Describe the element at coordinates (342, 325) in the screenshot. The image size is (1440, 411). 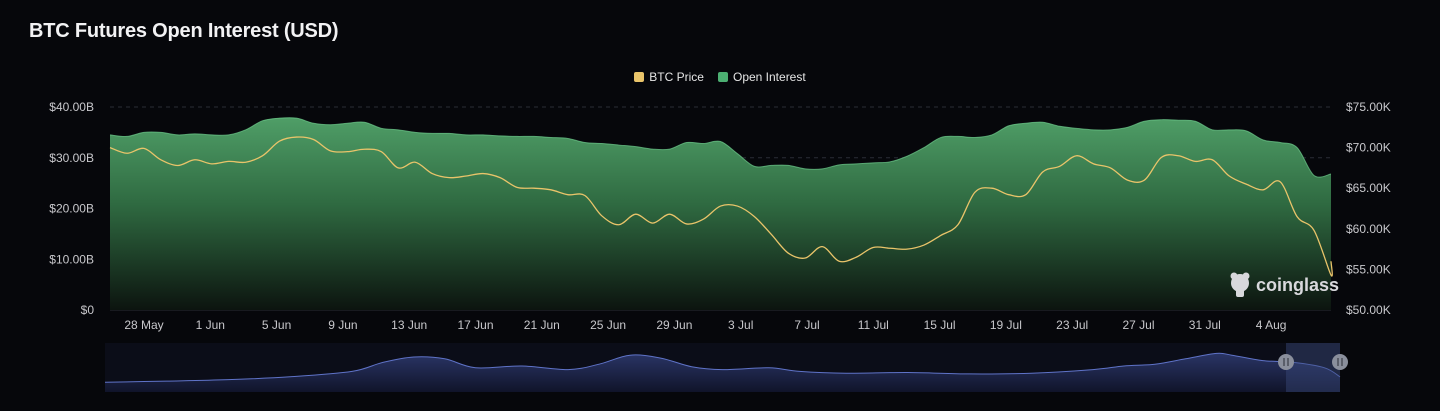
I see `x-tick-label: 9 Jun` at that location.